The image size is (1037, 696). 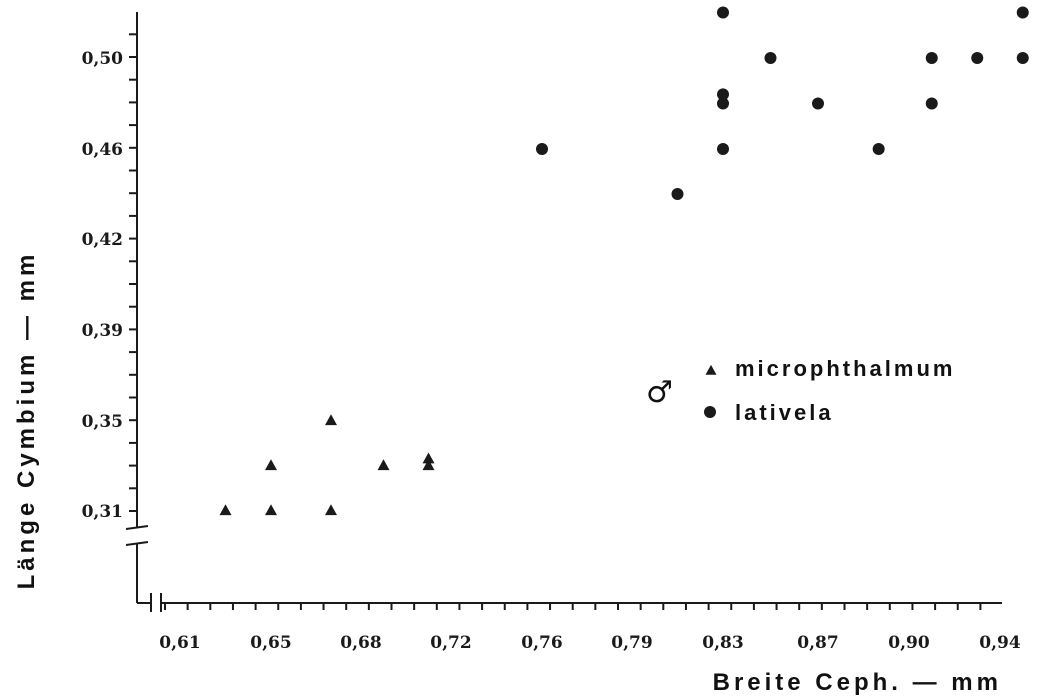 What do you see at coordinates (103, 59) in the screenshot?
I see `y-tick-label: 0,50` at bounding box center [103, 59].